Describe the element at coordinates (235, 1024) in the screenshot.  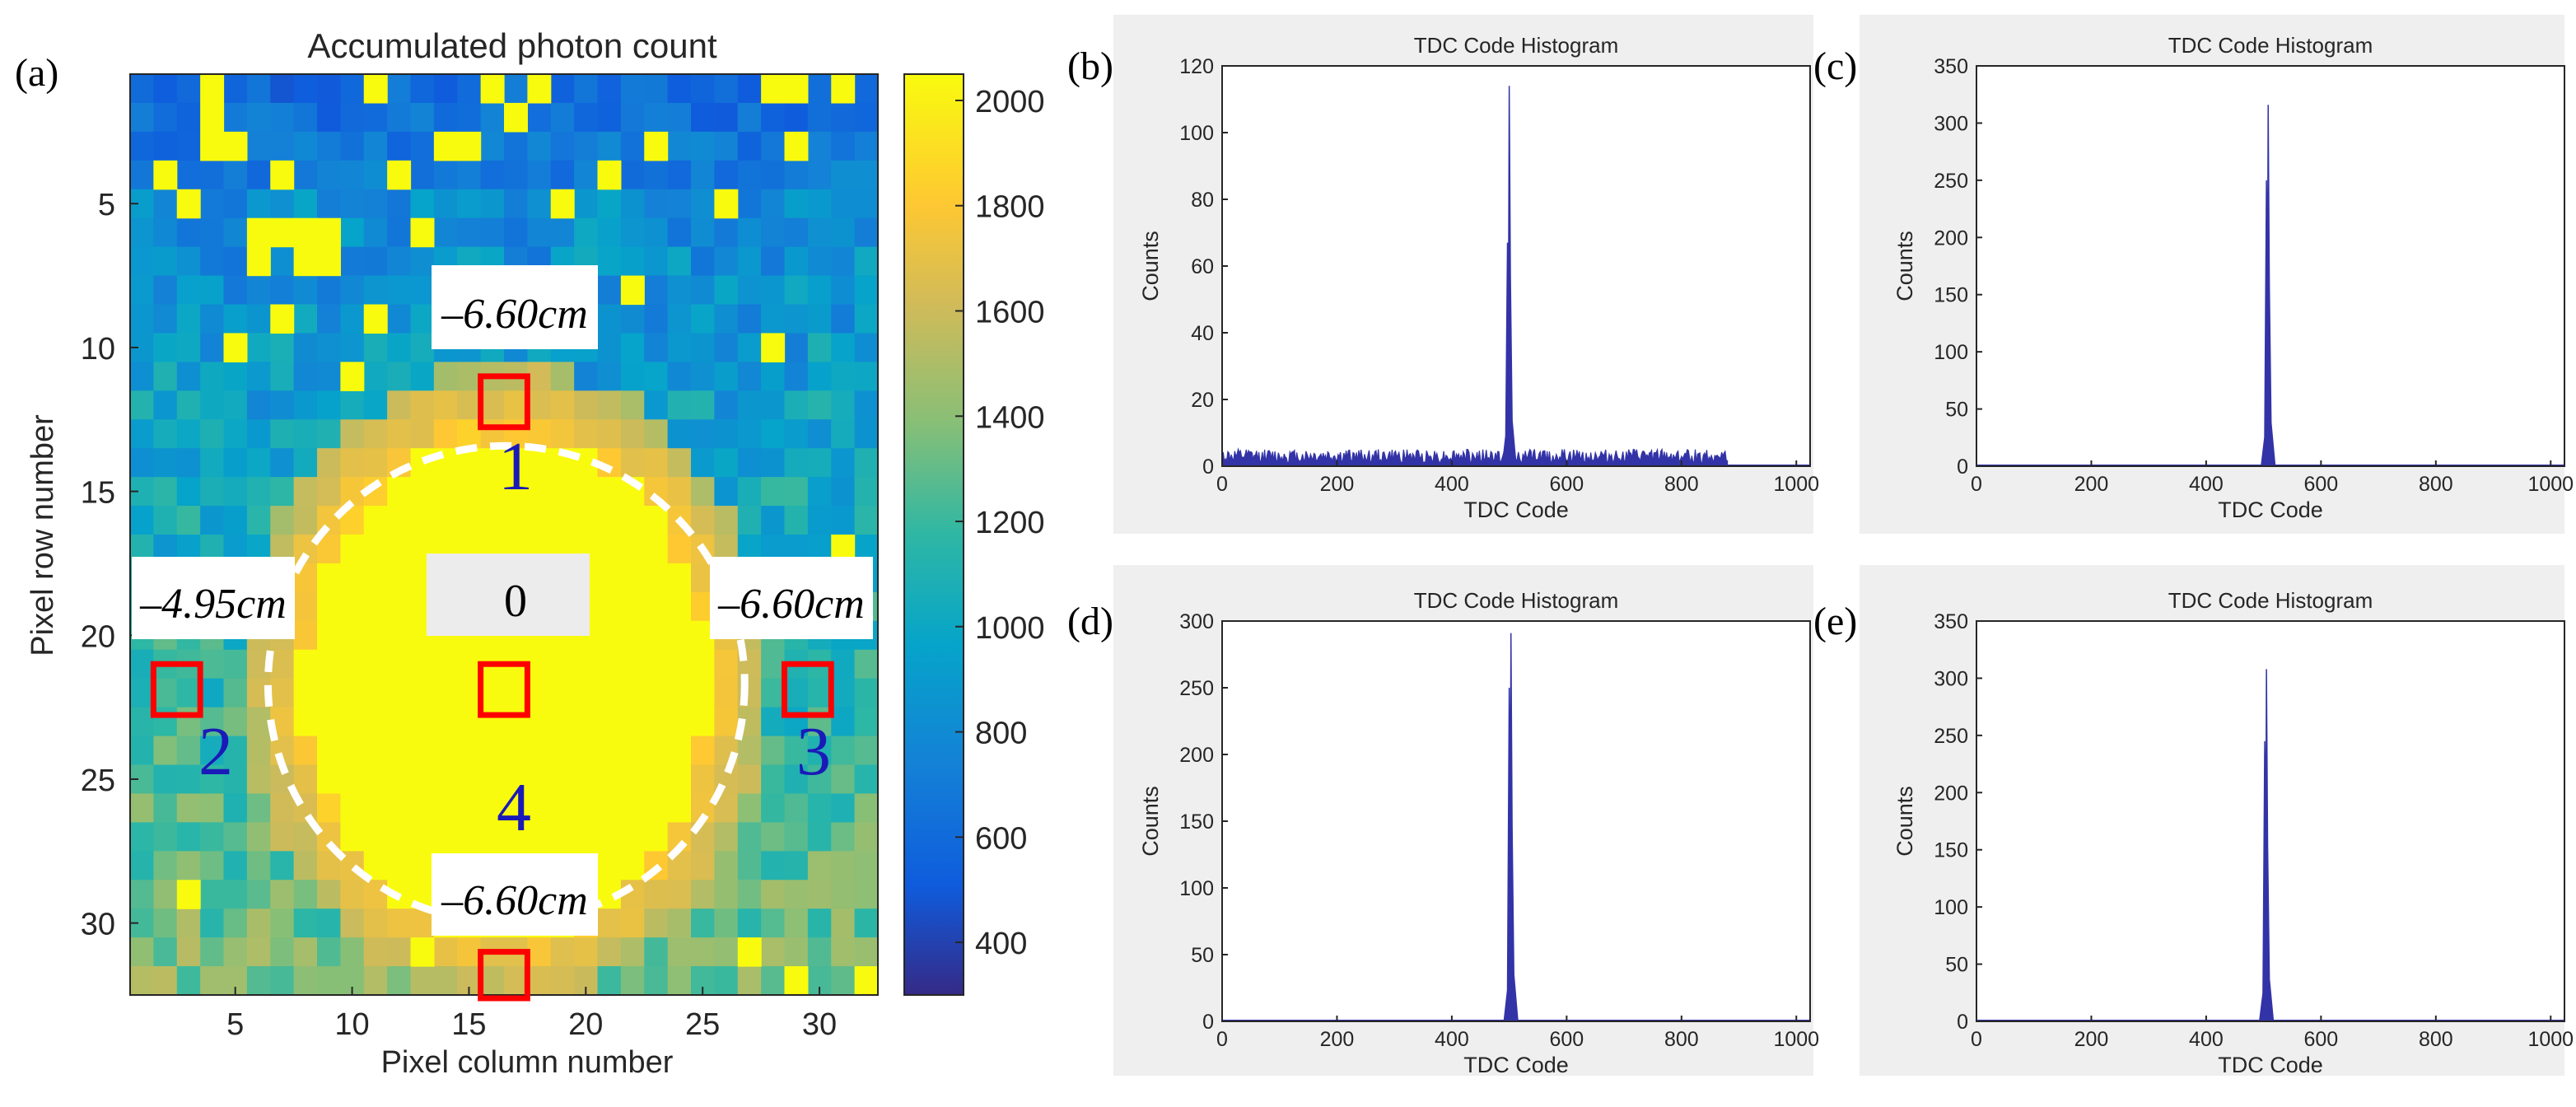
I see `heatmap-x-tick-label: 5` at that location.